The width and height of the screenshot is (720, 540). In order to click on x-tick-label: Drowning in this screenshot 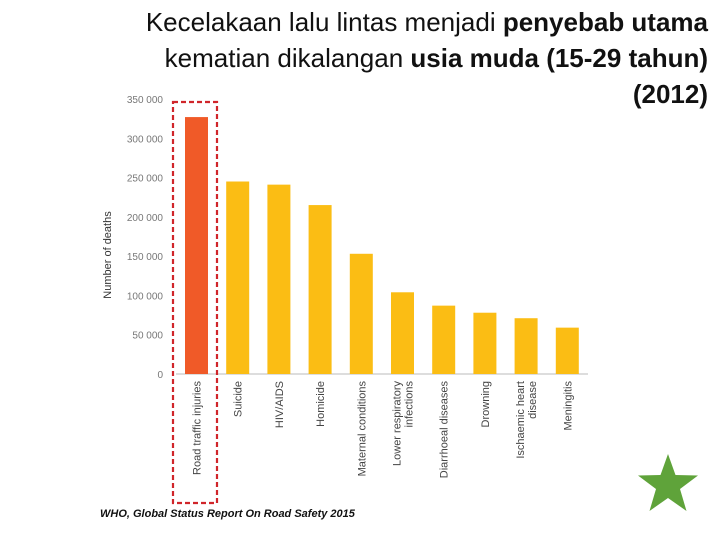, I will do `click(486, 404)`.